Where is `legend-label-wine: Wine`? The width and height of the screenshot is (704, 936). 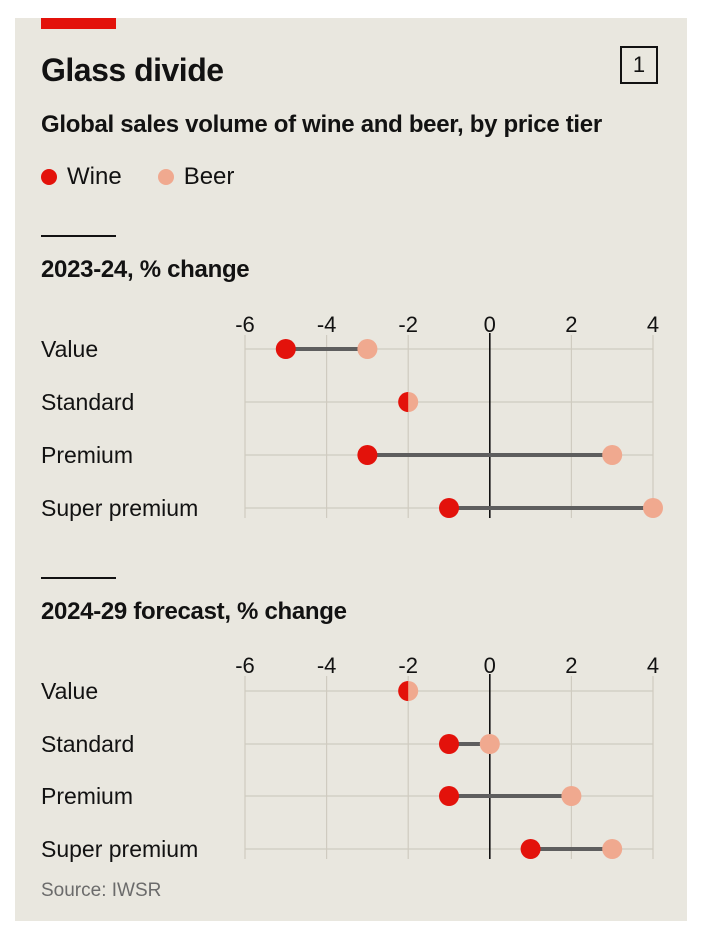
legend-label-wine: Wine is located at coordinates (94, 176).